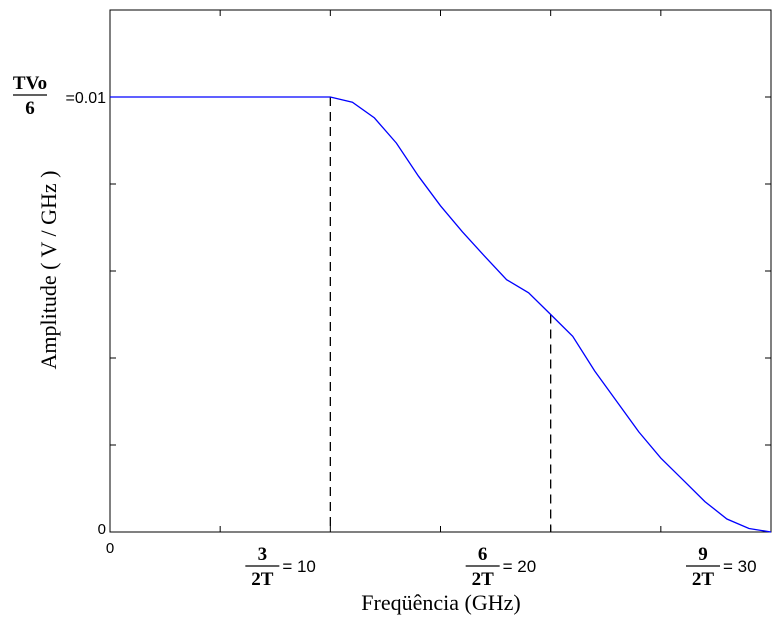 The image size is (784, 622). What do you see at coordinates (48, 270) in the screenshot?
I see `y-axis-title: Amplitude ( V / GHz )` at bounding box center [48, 270].